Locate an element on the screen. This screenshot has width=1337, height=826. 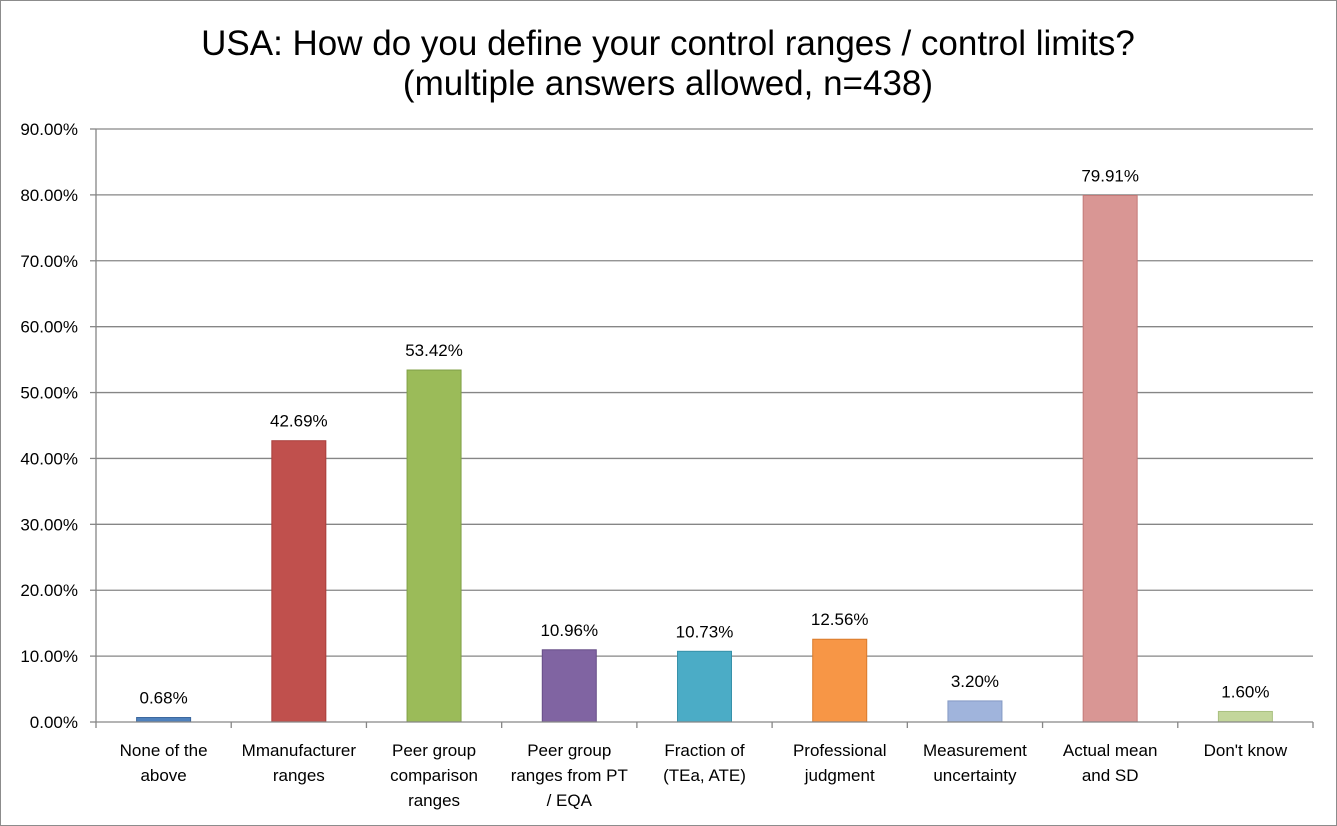
data-label: 42.69% is located at coordinates (299, 421).